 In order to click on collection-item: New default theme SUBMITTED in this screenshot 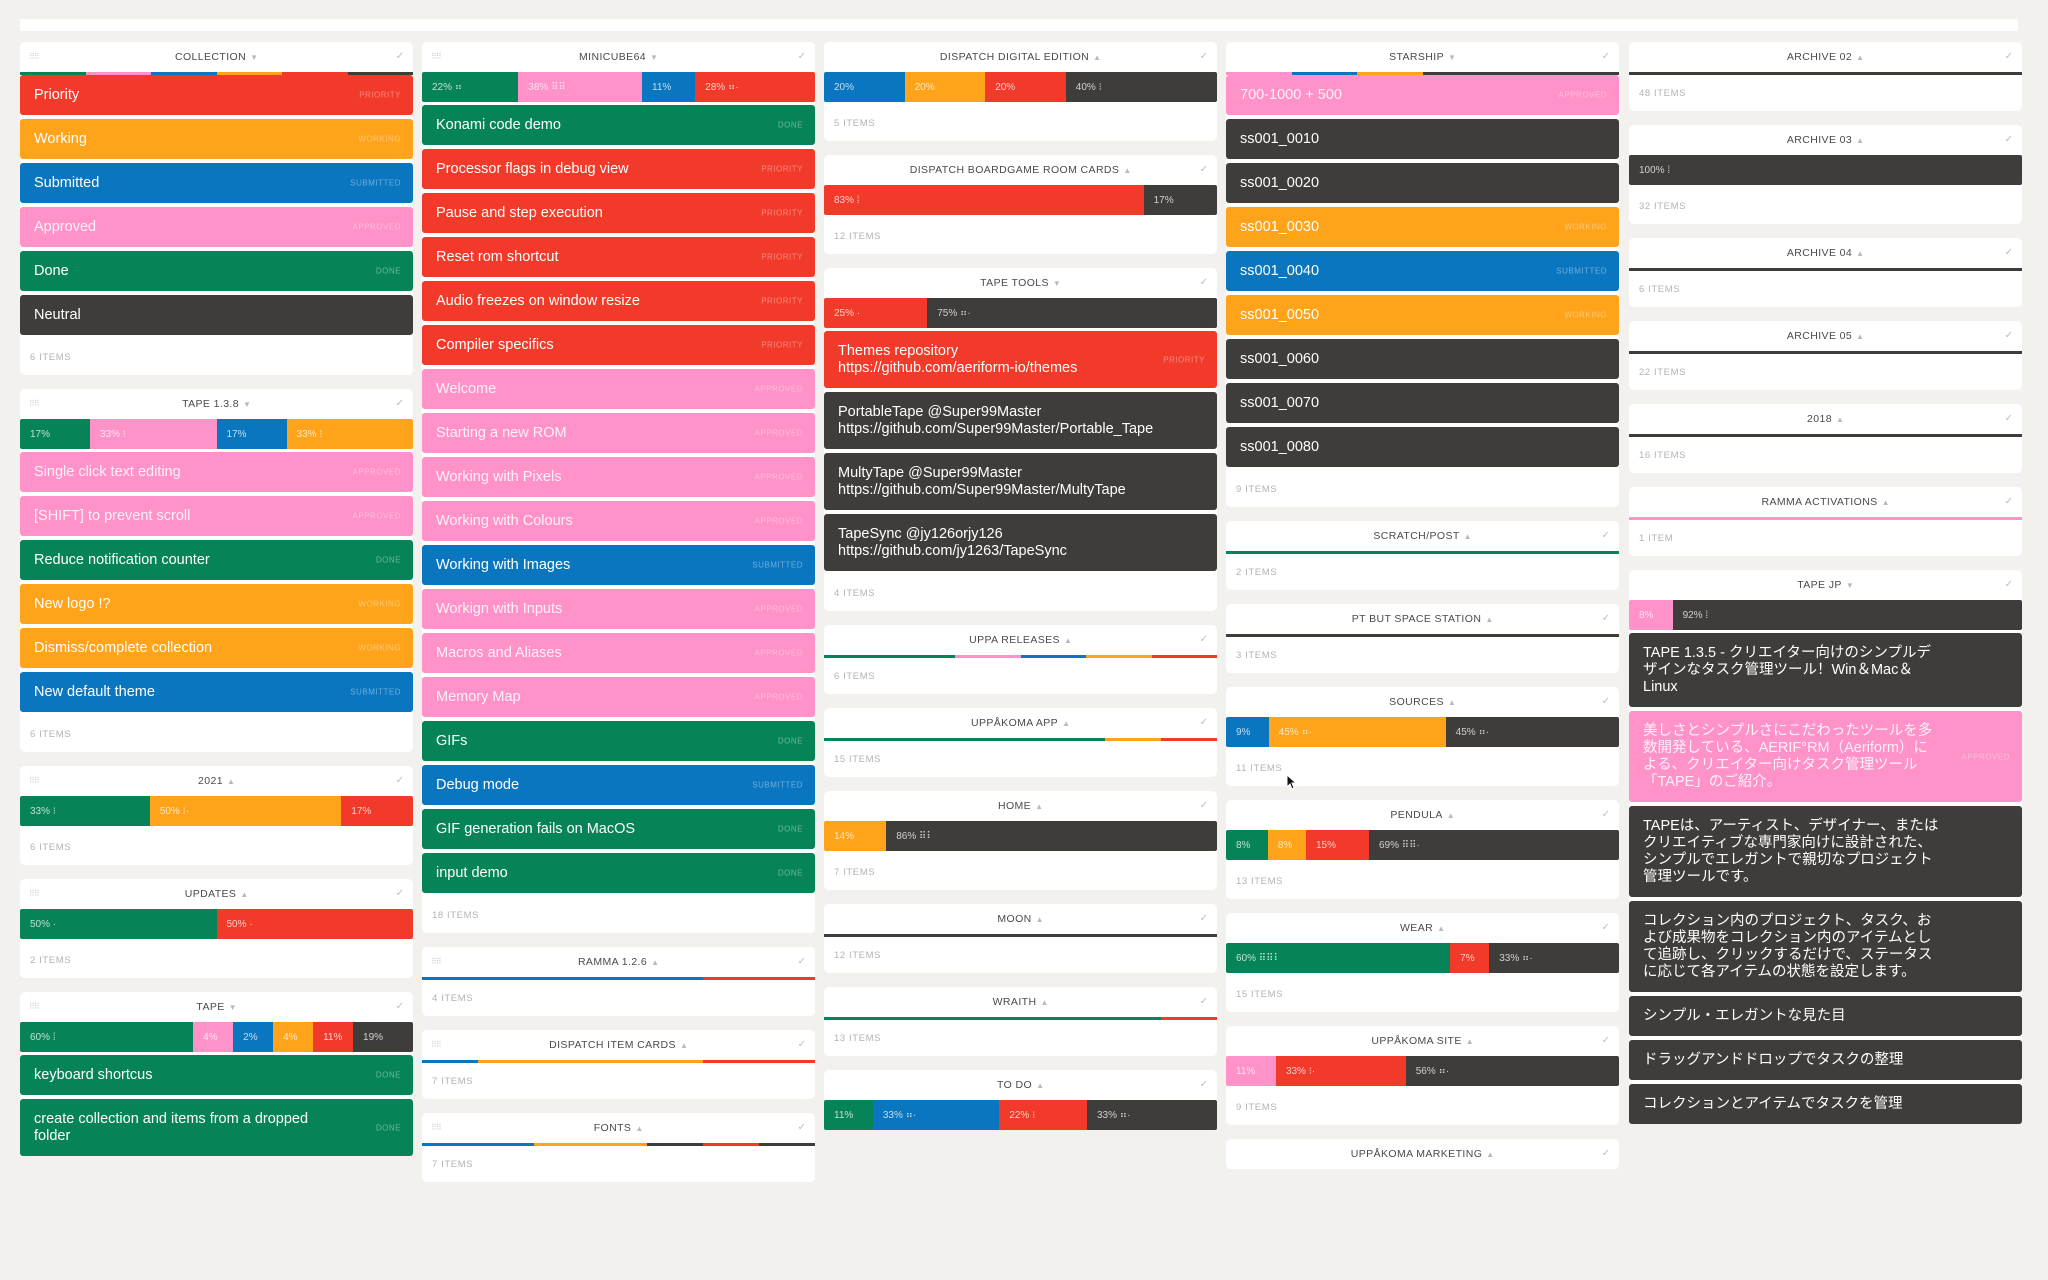, I will do `click(216, 692)`.